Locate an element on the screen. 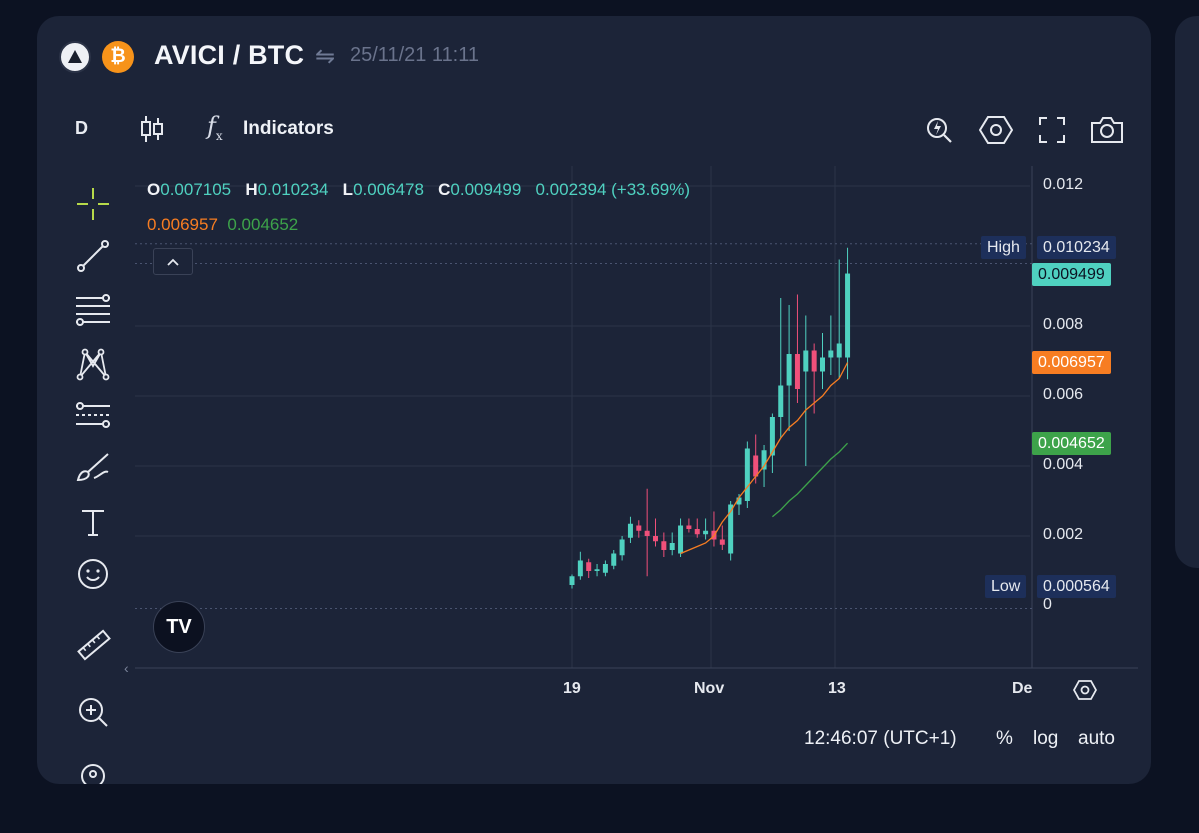 Image resolution: width=1199 pixels, height=833 pixels. datetime: 25/11/21 11:11 is located at coordinates (415, 55).